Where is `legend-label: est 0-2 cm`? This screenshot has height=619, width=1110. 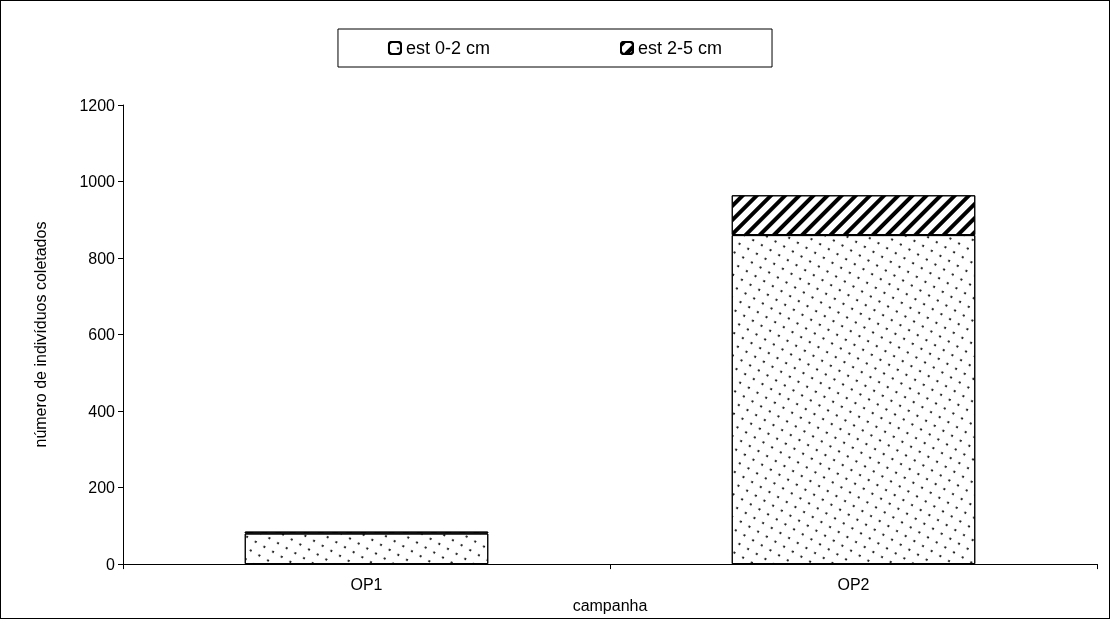 legend-label: est 0-2 cm is located at coordinates (448, 48).